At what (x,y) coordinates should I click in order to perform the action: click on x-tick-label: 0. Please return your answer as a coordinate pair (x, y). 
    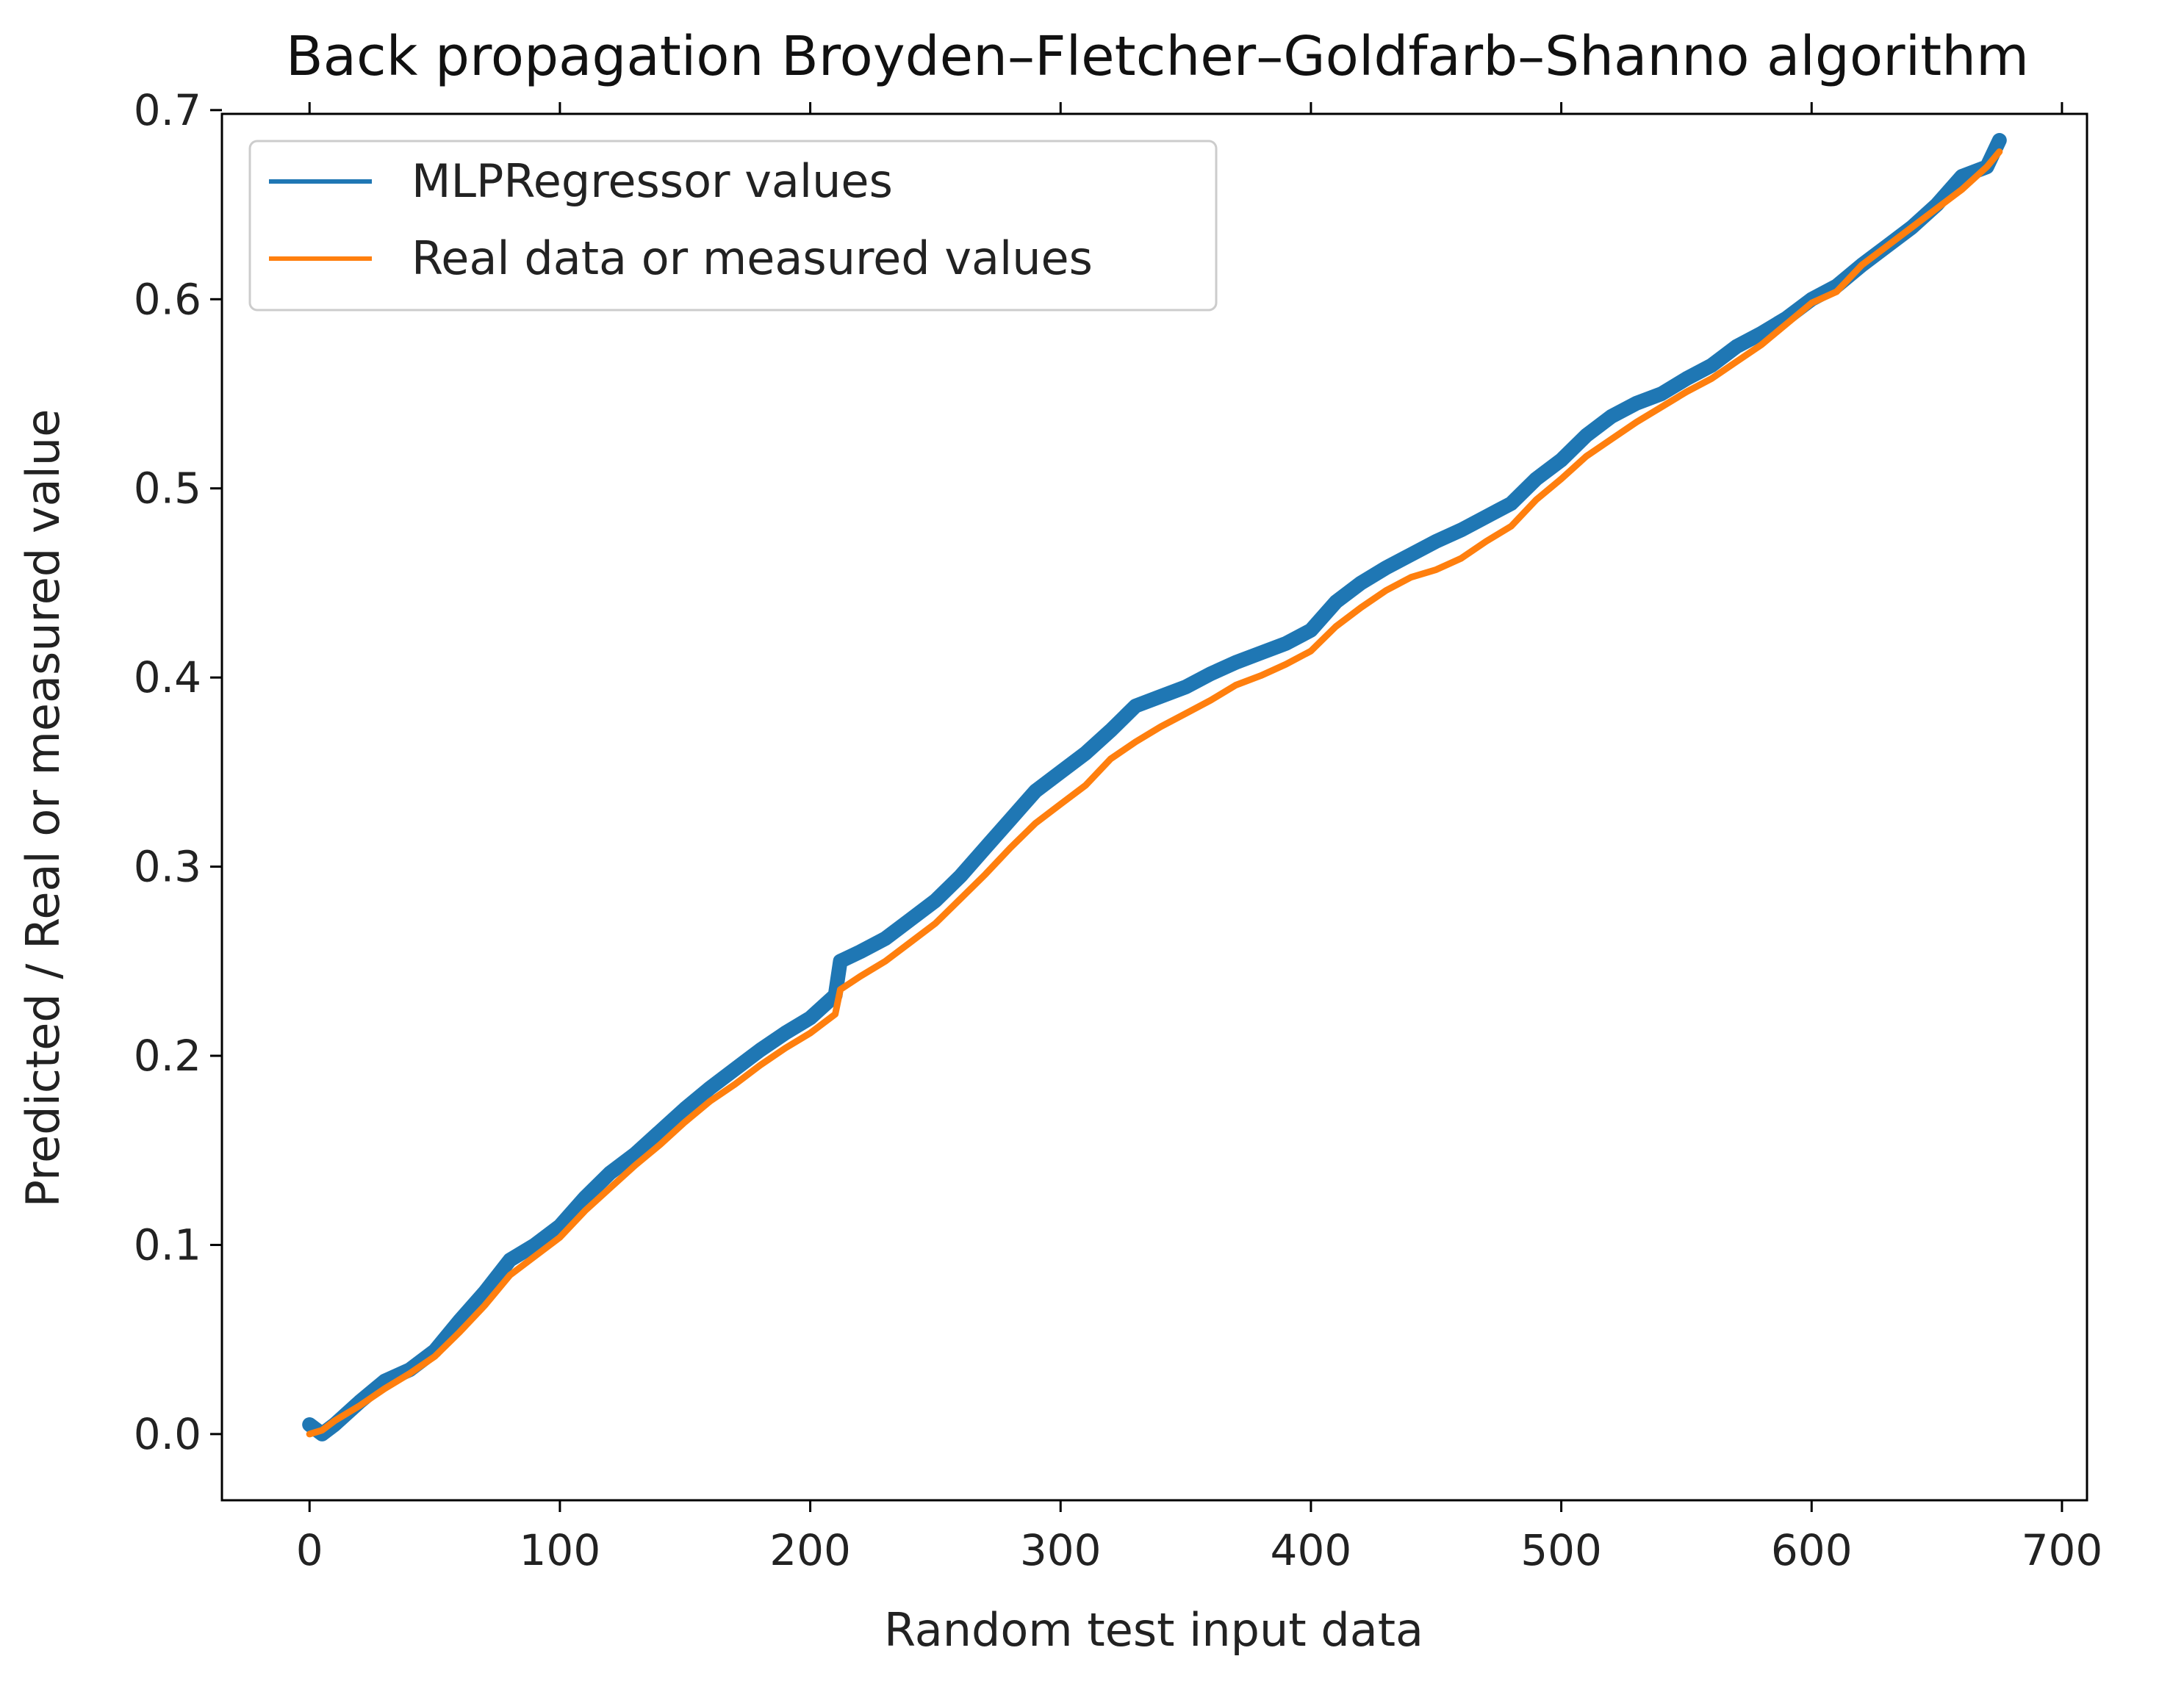
    Looking at the image, I should click on (309, 1550).